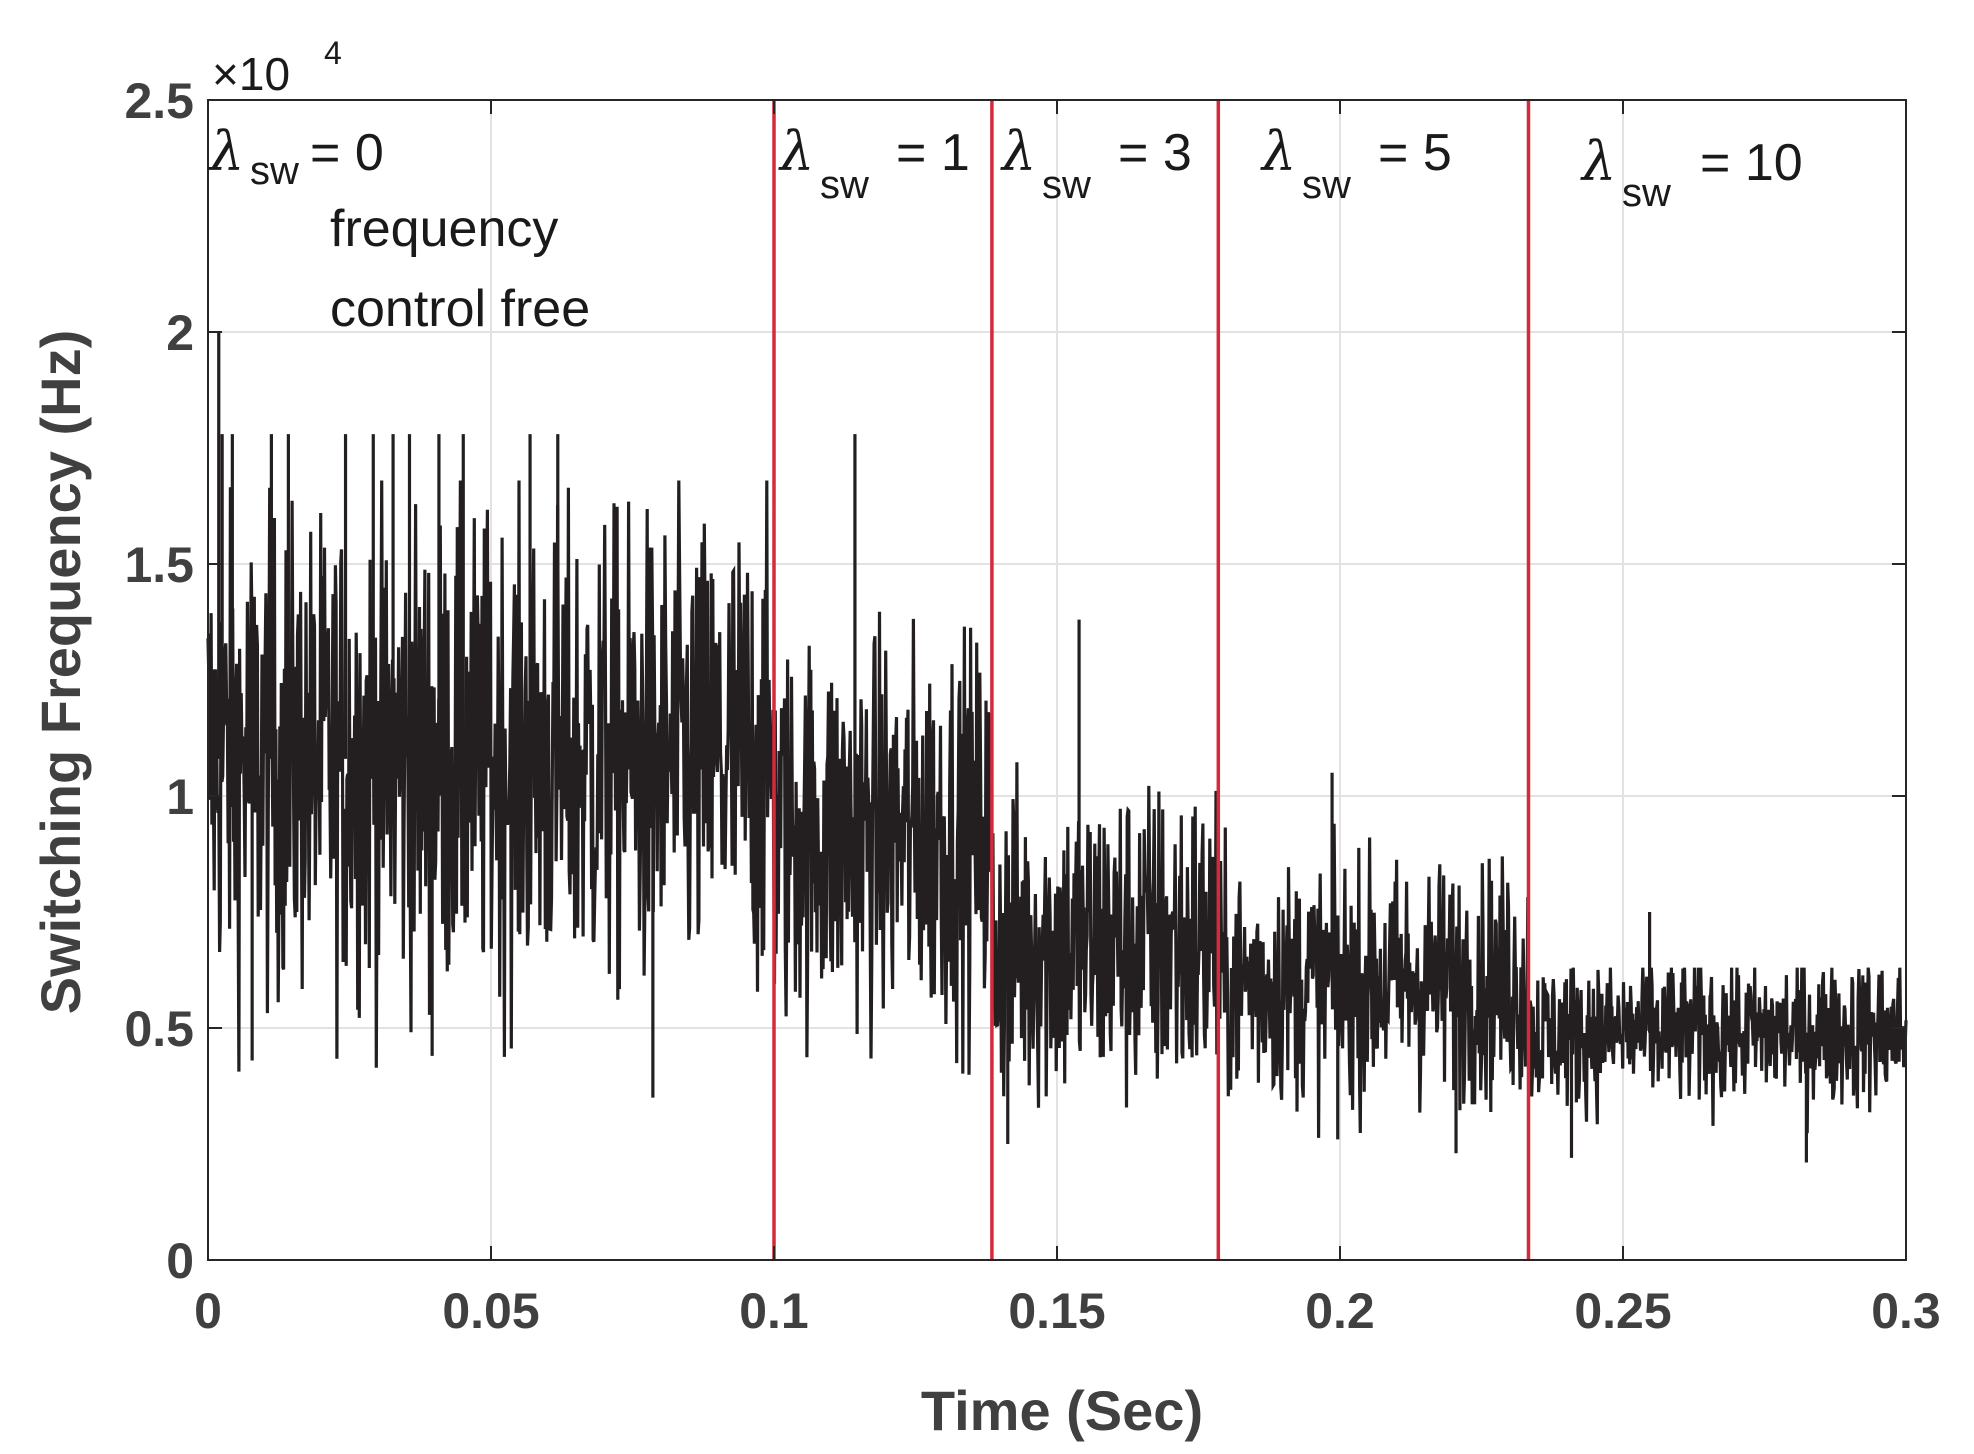  Describe the element at coordinates (347, 153) in the screenshot. I see `lambda-value: = 0` at that location.